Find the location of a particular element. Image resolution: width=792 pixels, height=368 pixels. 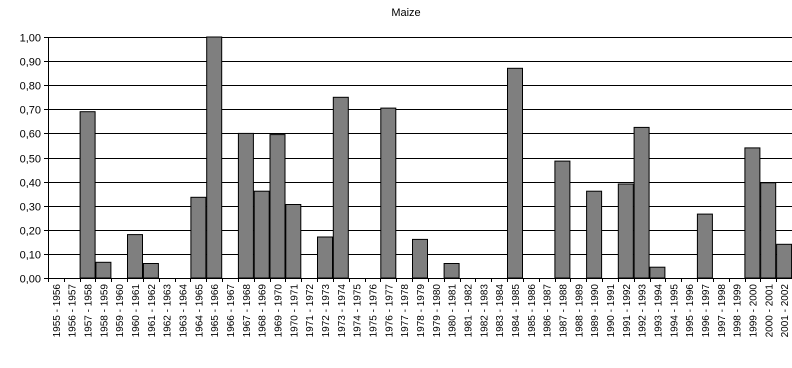

x-tick-label: 1990 - 1991 is located at coordinates (611, 311).